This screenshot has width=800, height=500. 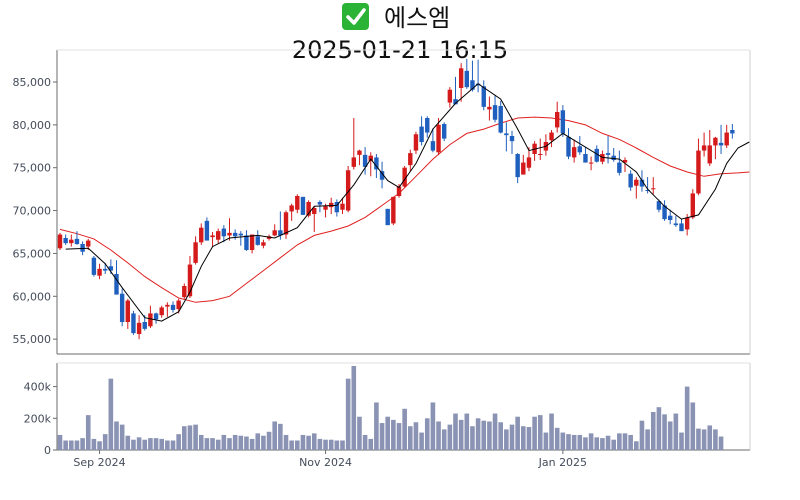 I want to click on x-tick-label: Sep 2024, so click(x=99, y=462).